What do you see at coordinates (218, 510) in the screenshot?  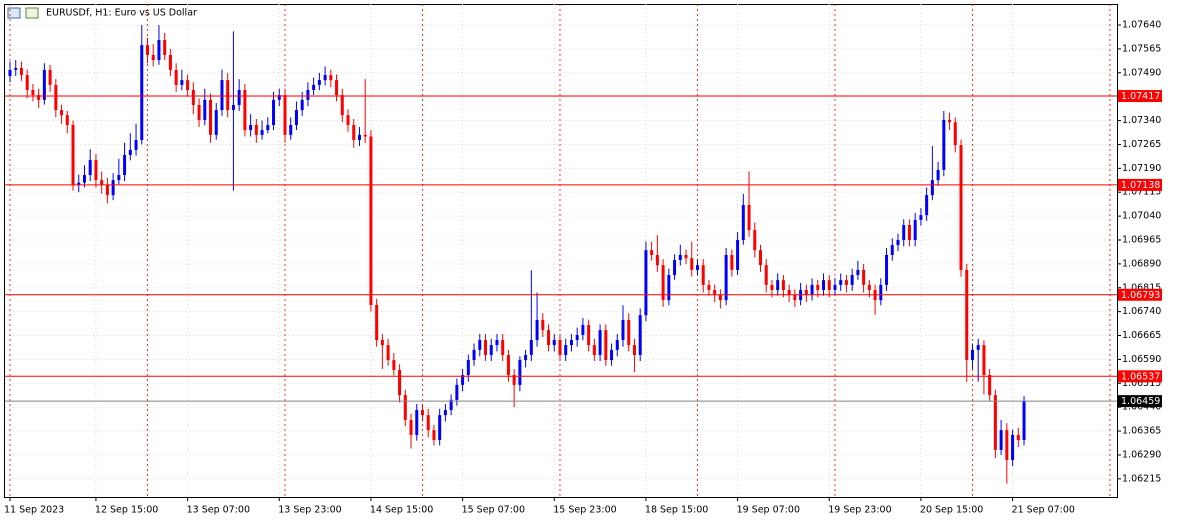 I see `x-tick-label: 13 Sep 07:00` at bounding box center [218, 510].